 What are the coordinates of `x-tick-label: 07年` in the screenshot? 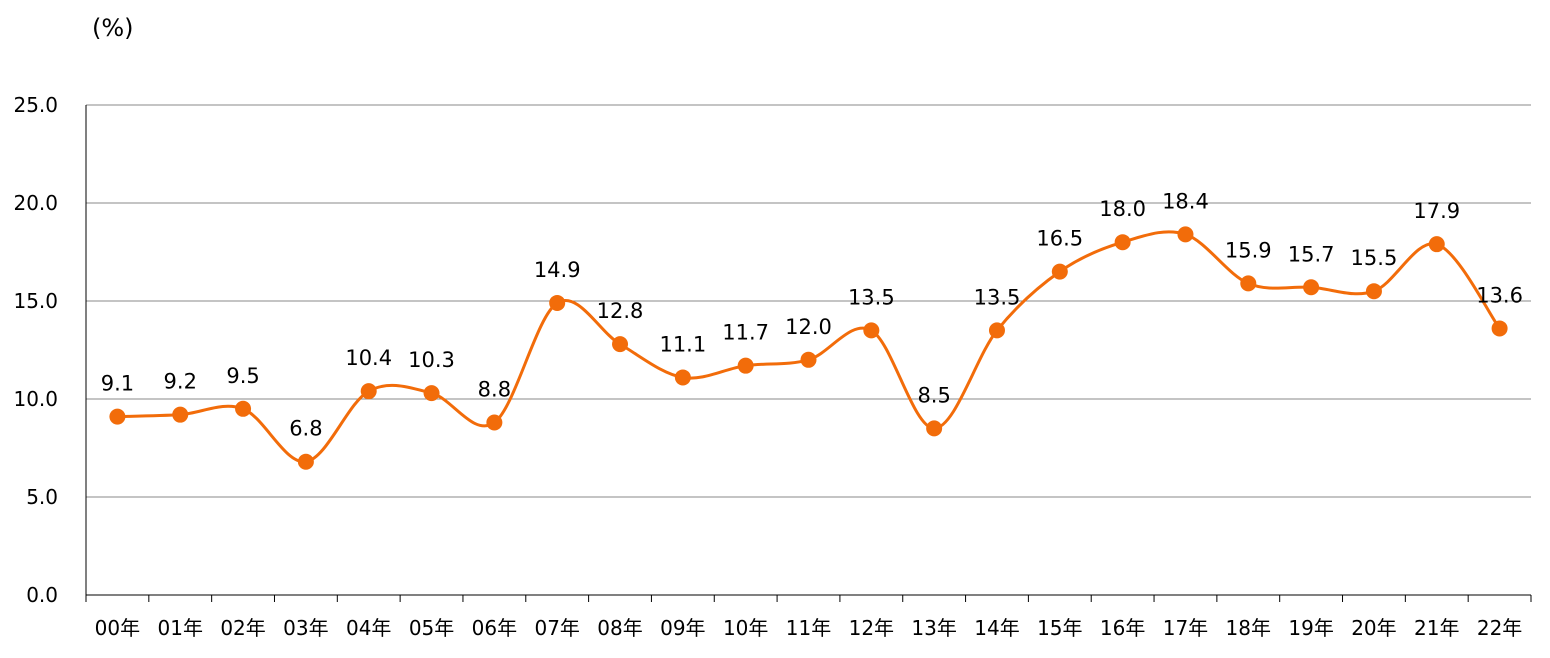 It's located at (556, 628).